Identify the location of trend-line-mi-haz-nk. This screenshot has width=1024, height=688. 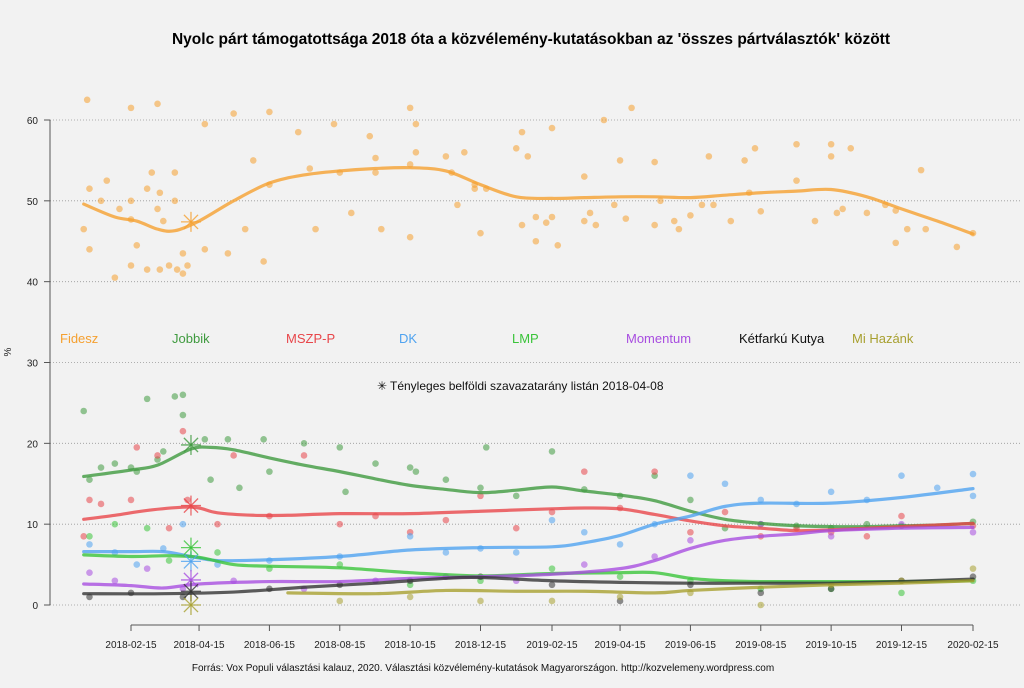
(630, 587).